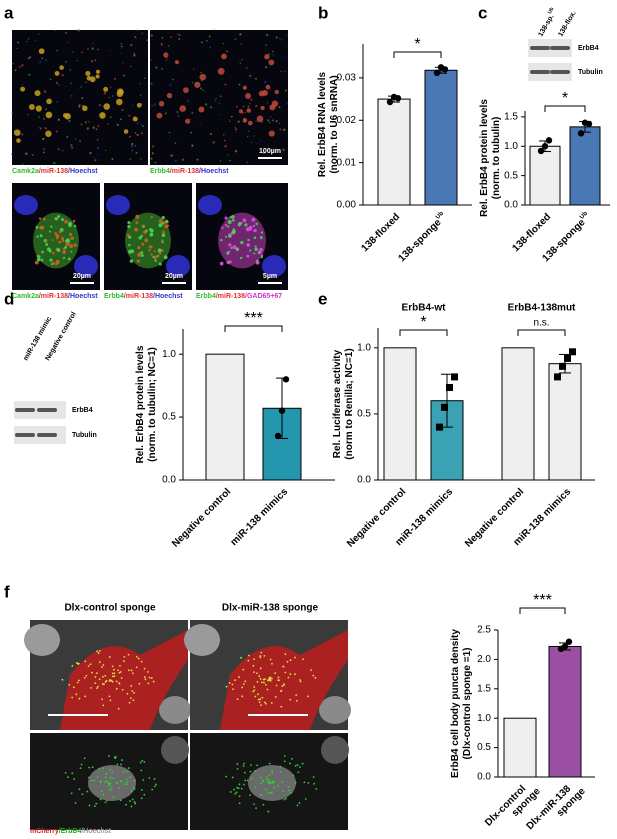 The image size is (617, 839). What do you see at coordinates (253, 318) in the screenshot?
I see `significance-label: ***` at bounding box center [253, 318].